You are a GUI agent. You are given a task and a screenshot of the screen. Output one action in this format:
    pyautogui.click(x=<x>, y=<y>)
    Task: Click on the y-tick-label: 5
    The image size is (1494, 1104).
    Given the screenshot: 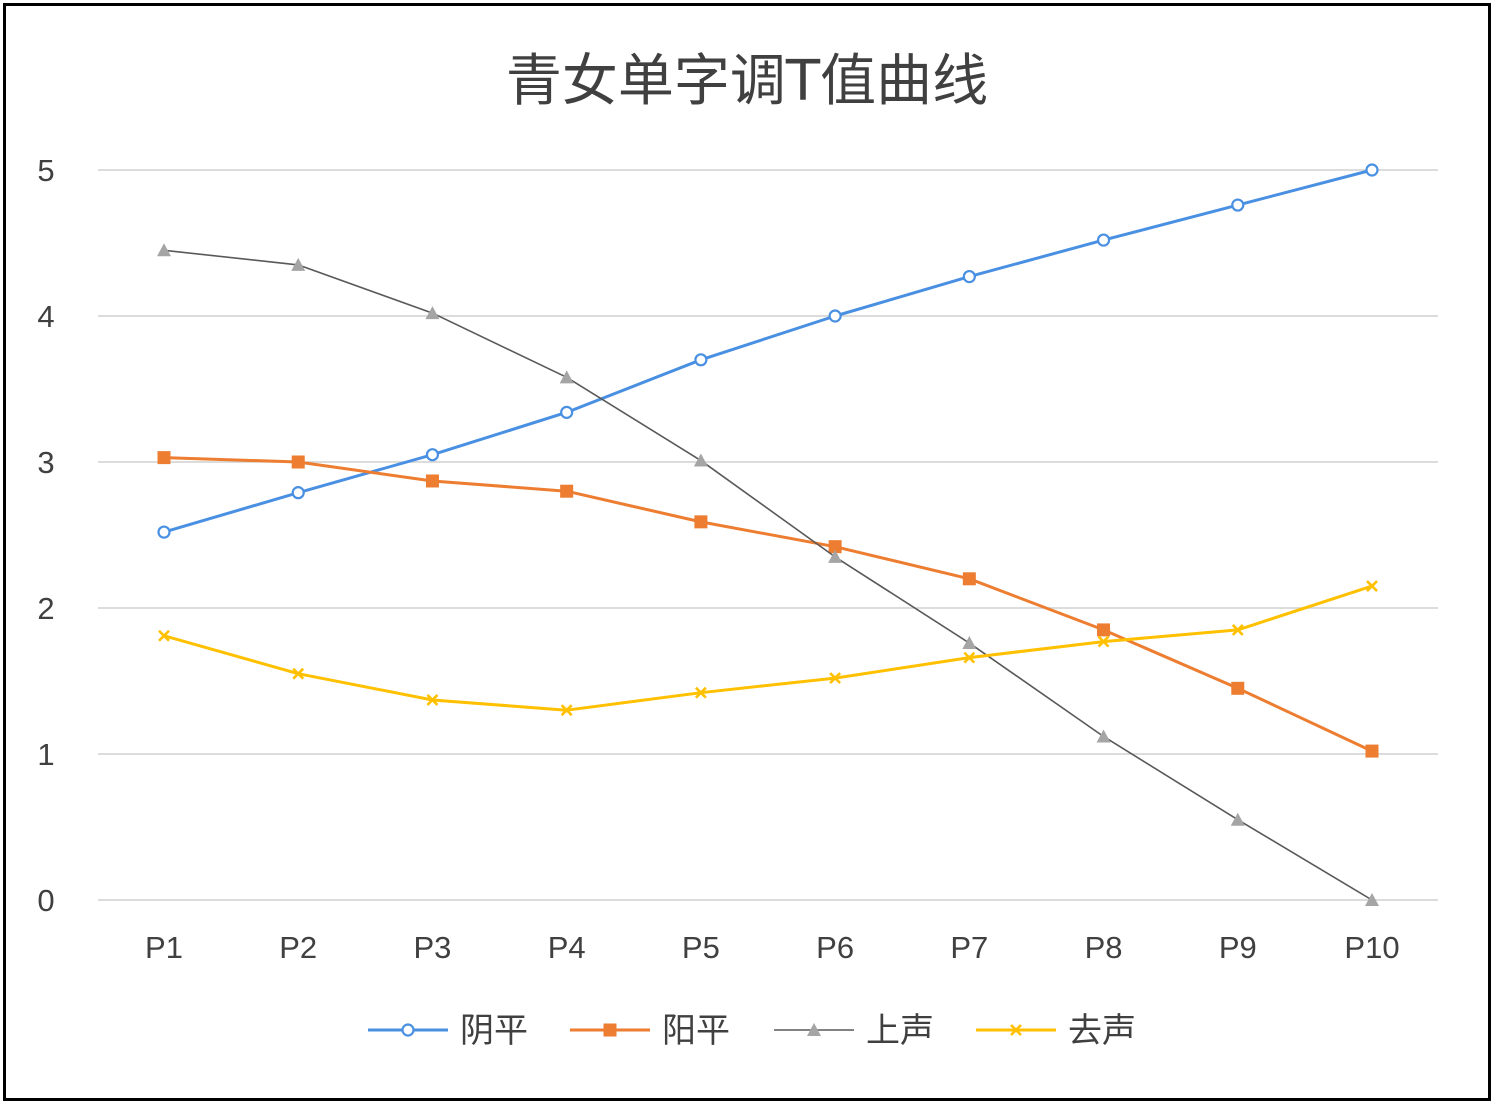 What is the action you would take?
    pyautogui.click(x=45, y=170)
    